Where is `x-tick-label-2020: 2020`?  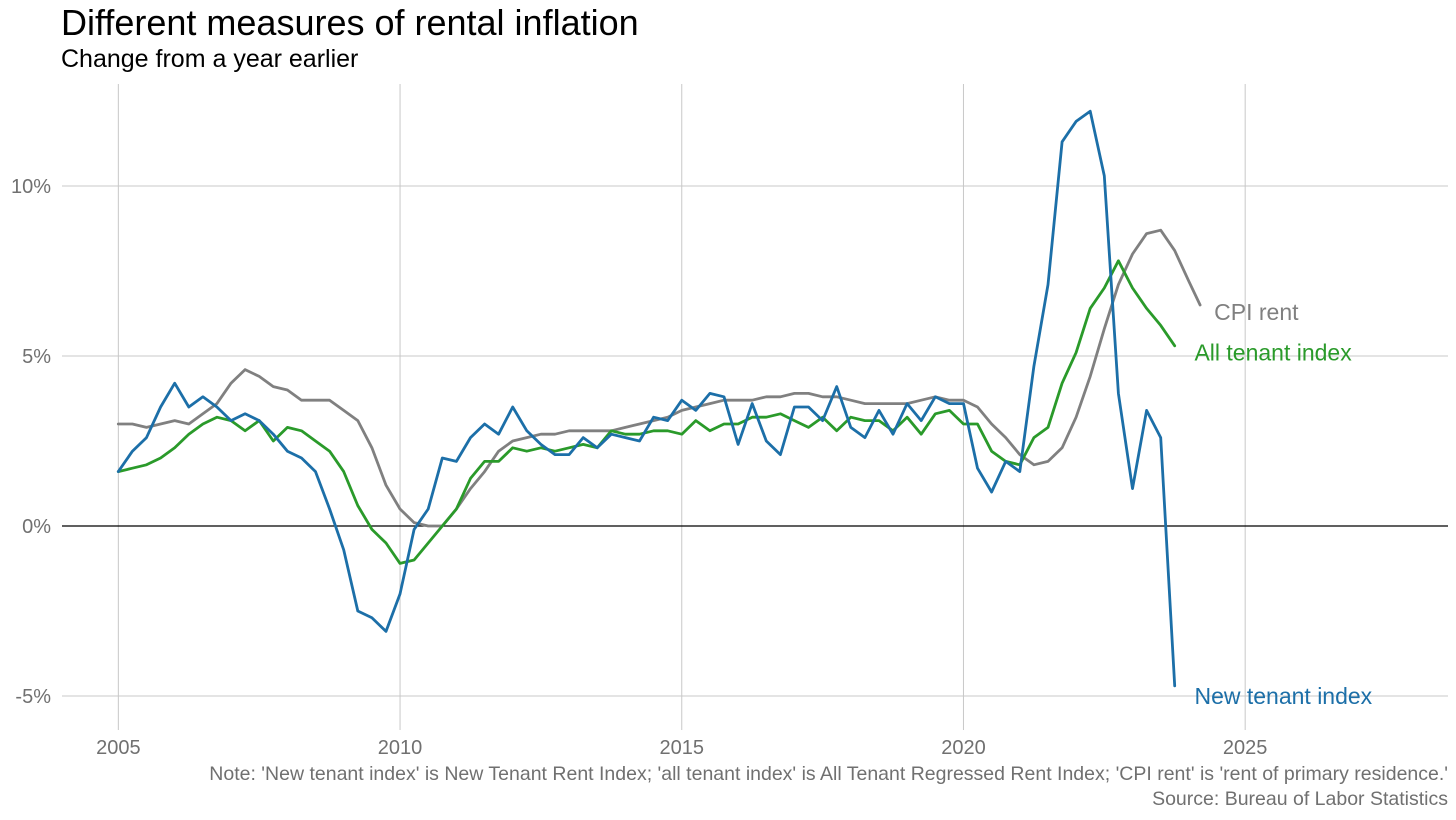
x-tick-label-2020: 2020 is located at coordinates (963, 748).